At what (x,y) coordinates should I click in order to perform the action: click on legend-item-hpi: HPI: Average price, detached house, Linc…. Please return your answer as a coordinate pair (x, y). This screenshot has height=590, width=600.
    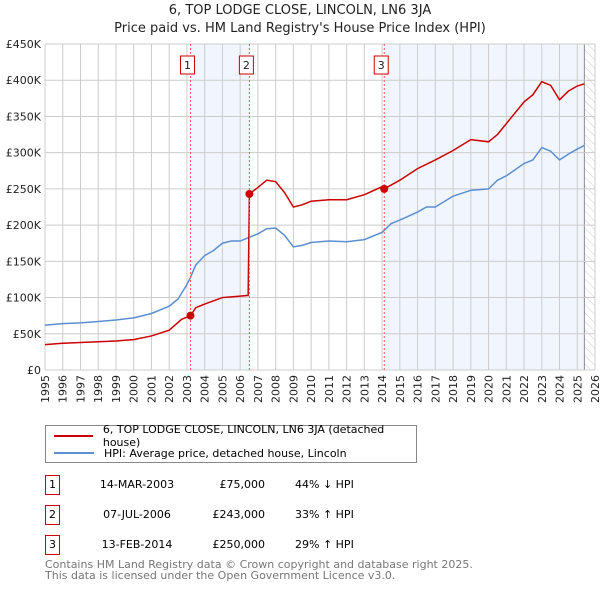
    Looking at the image, I should click on (200, 453).